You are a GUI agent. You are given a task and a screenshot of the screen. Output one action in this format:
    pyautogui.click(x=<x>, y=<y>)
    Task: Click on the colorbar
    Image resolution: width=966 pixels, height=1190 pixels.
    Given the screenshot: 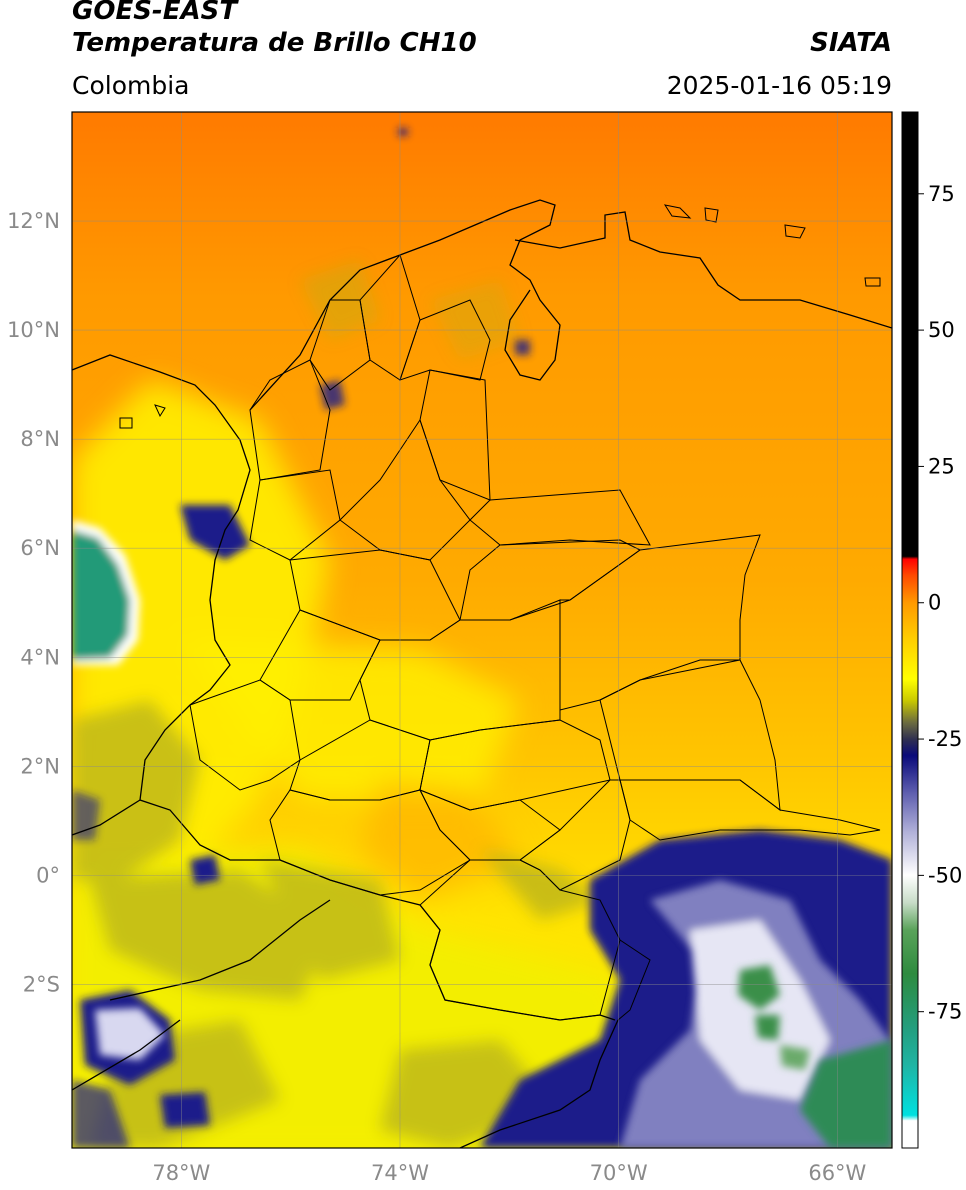 What is the action you would take?
    pyautogui.click(x=910, y=630)
    